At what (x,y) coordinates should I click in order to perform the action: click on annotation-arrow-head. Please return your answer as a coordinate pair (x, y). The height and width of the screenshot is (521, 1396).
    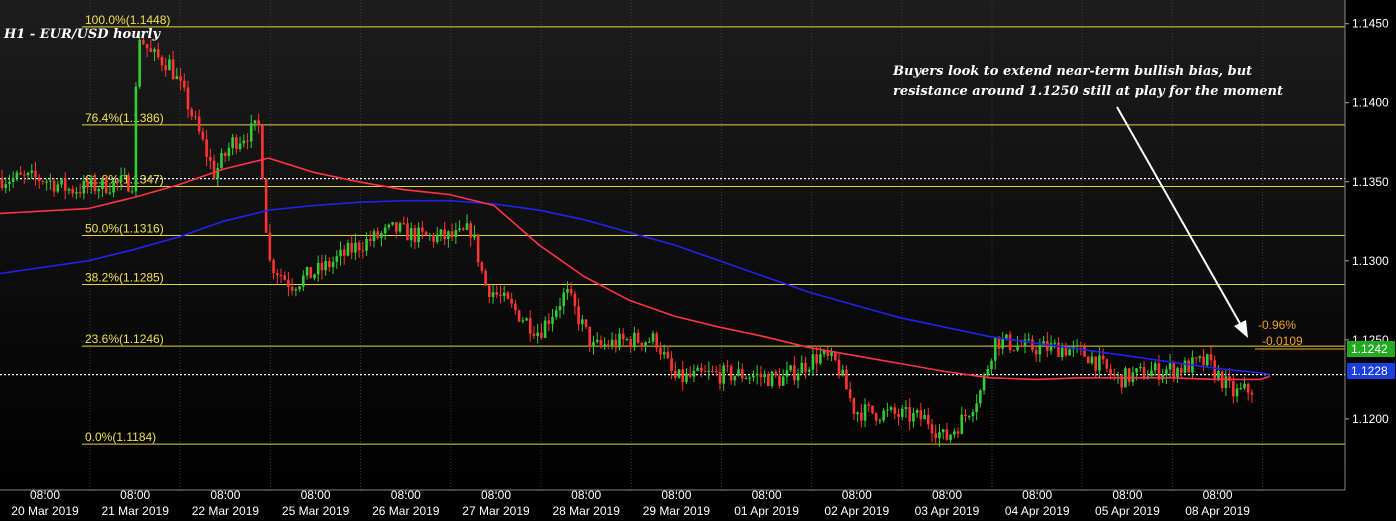
    Looking at the image, I should click on (1241, 329).